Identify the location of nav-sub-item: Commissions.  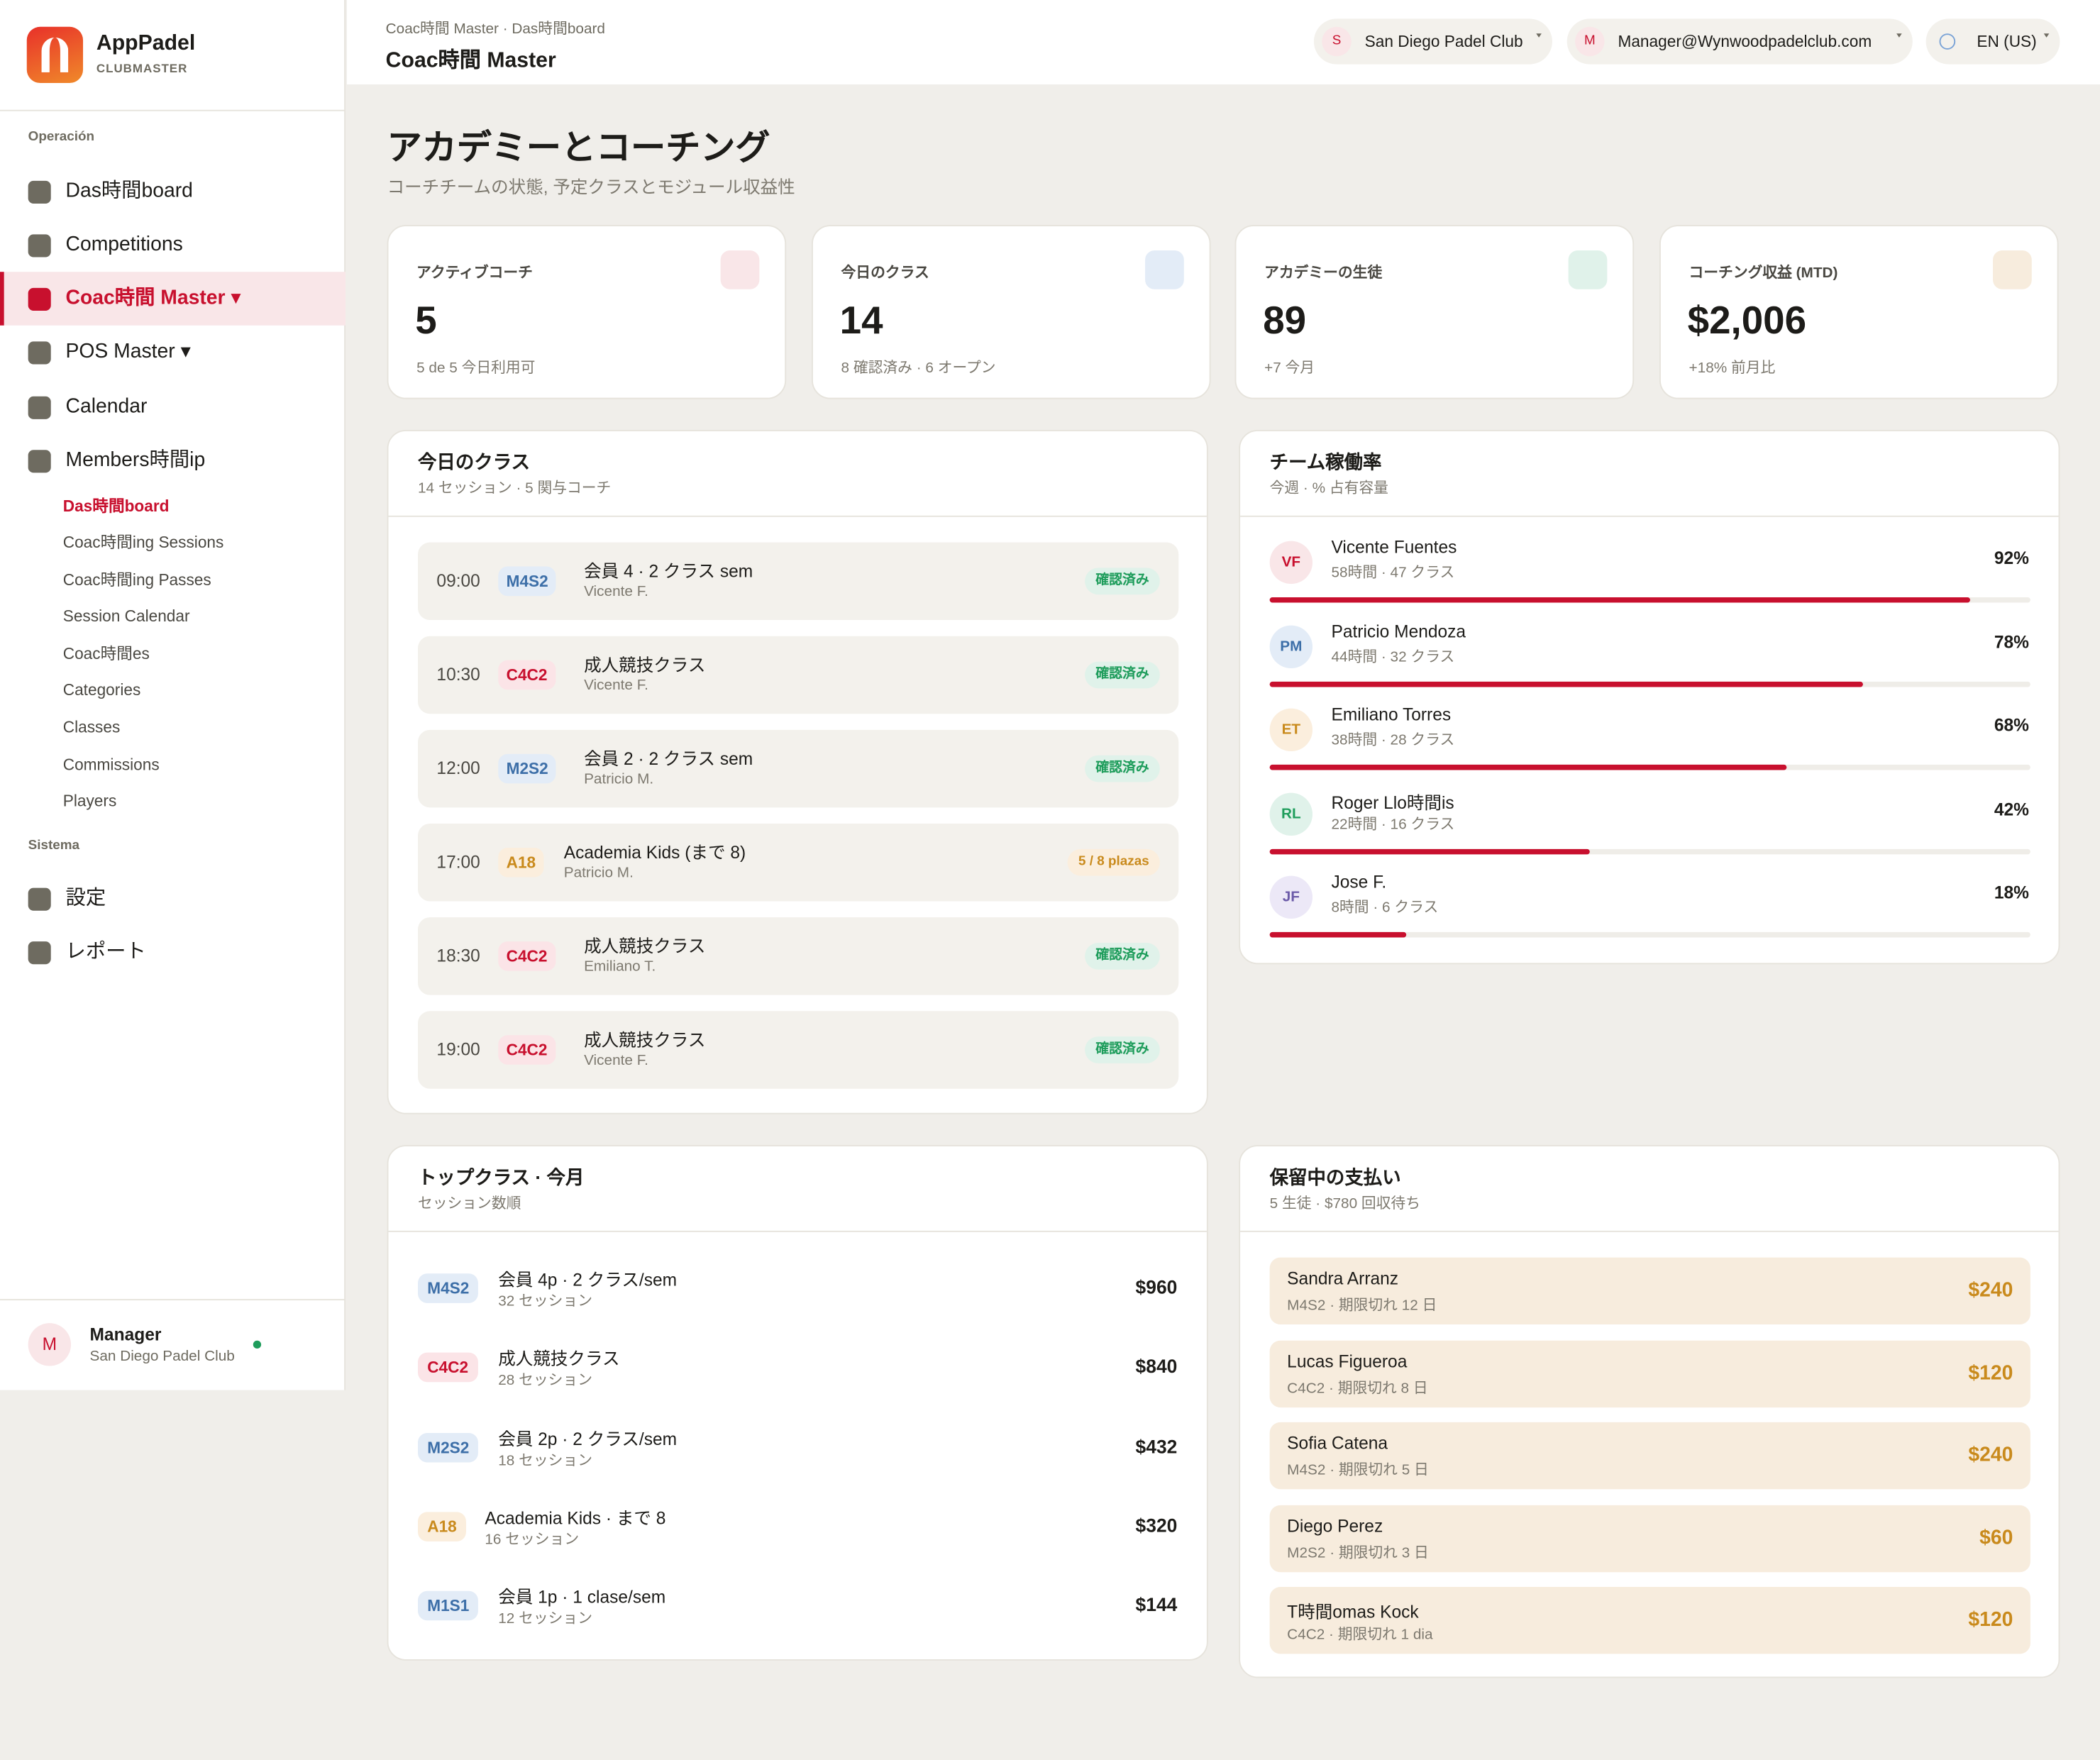
(111, 765).